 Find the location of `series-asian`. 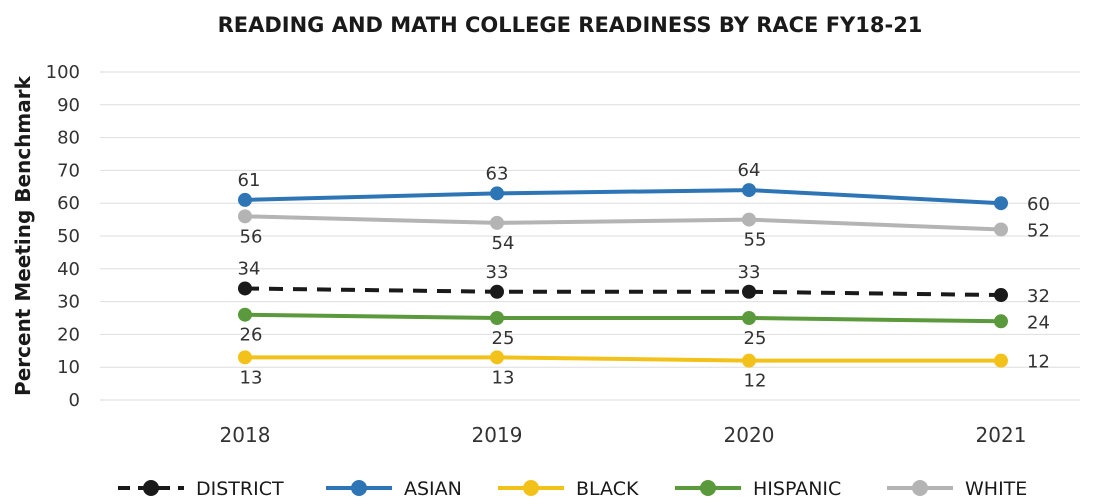

series-asian is located at coordinates (623, 197).